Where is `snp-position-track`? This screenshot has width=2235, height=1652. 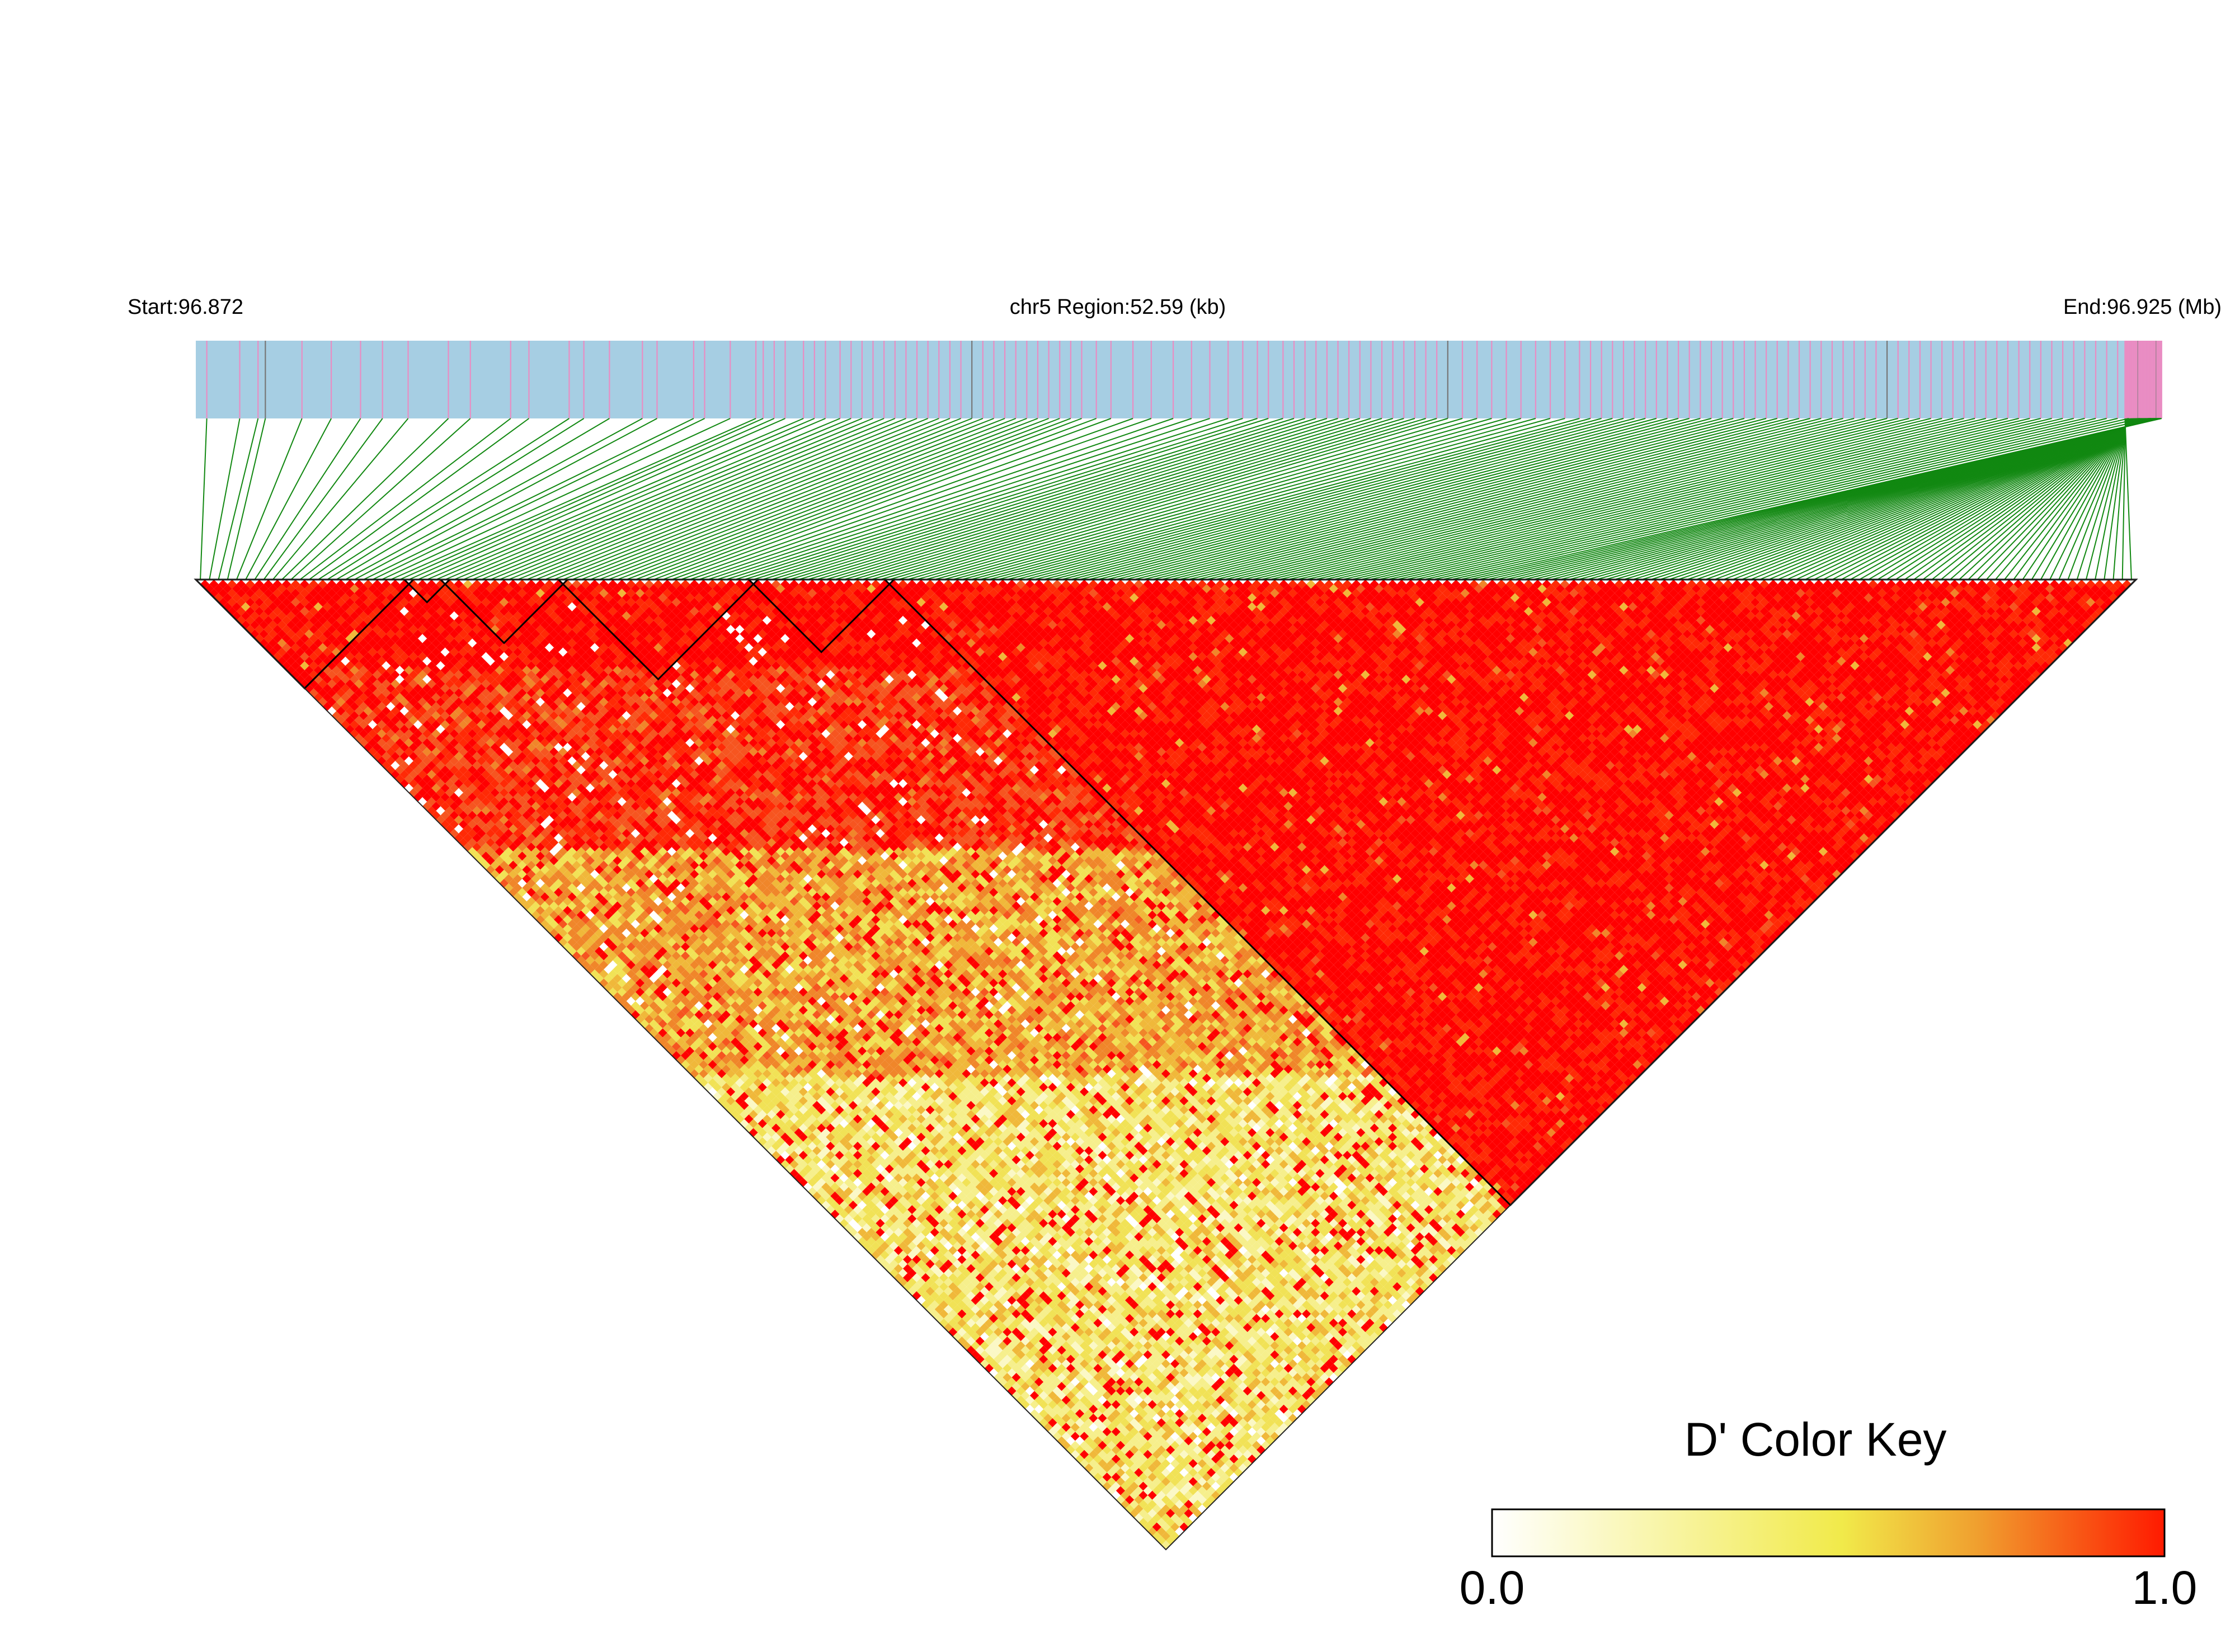
snp-position-track is located at coordinates (1166, 379).